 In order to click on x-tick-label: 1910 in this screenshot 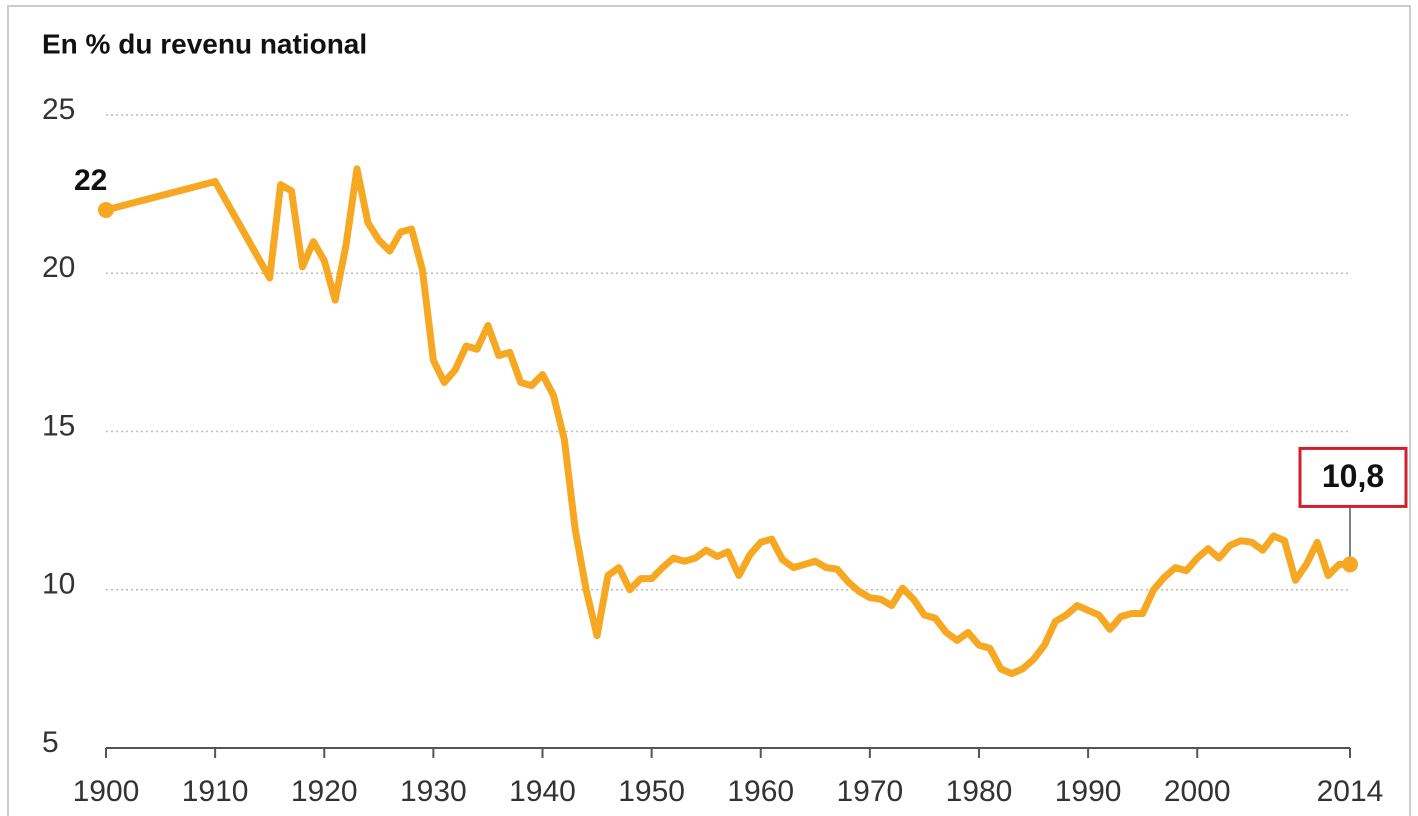, I will do `click(215, 791)`.